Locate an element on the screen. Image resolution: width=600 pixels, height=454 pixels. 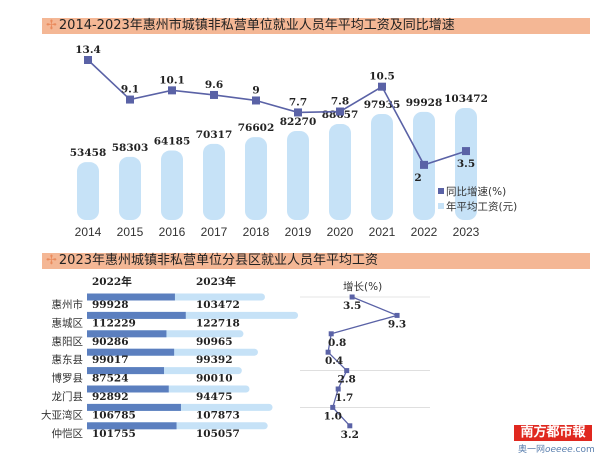
x-tick-label: 2020 is located at coordinates (340, 232).